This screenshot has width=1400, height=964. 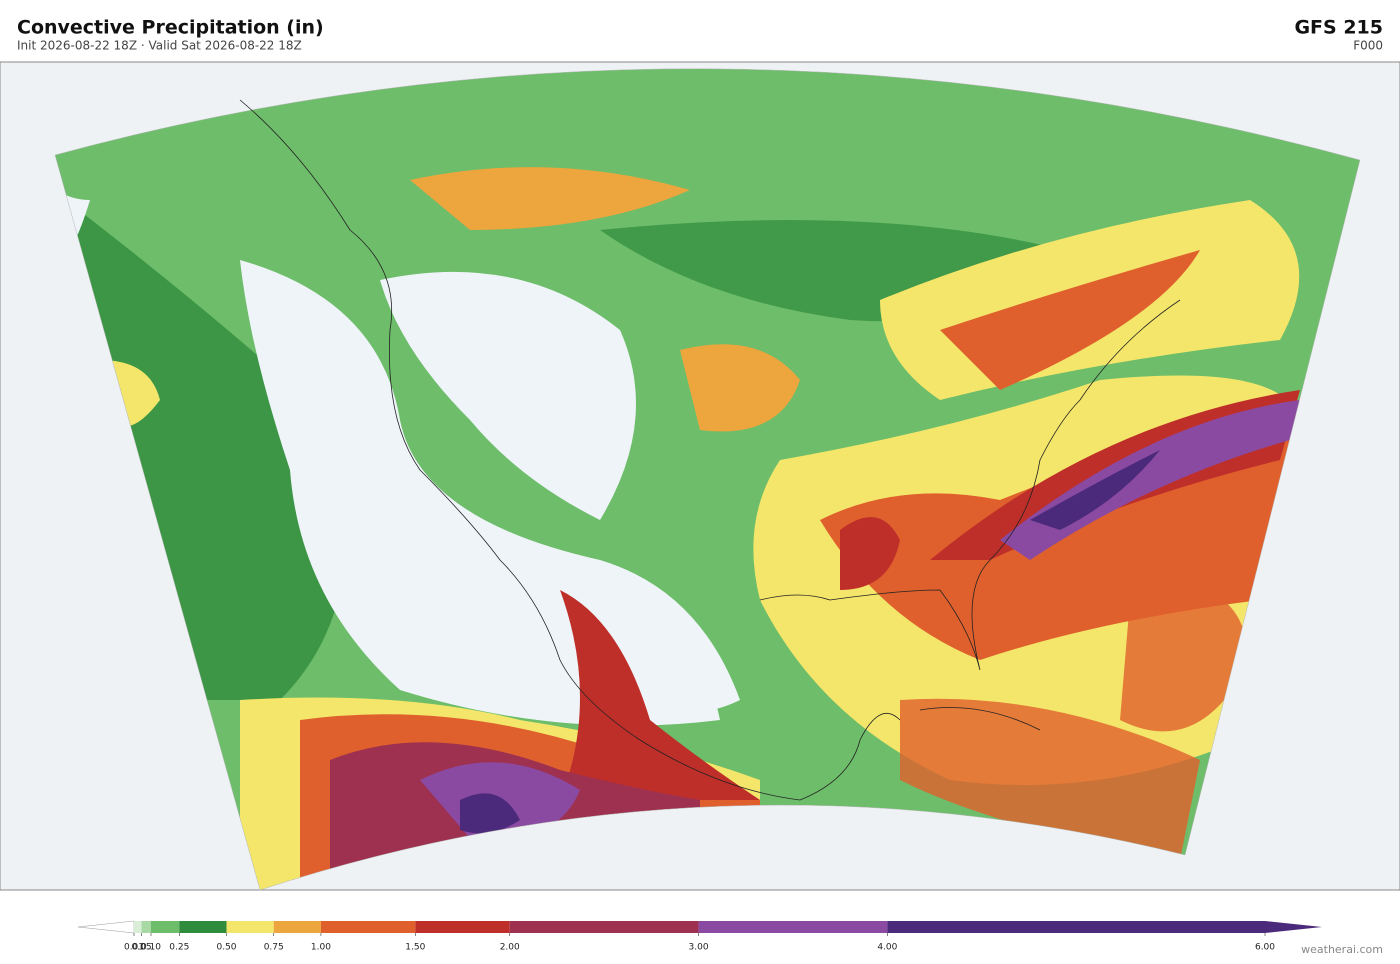 What do you see at coordinates (887, 948) in the screenshot?
I see `colorbar-tick-label: 4.00` at bounding box center [887, 948].